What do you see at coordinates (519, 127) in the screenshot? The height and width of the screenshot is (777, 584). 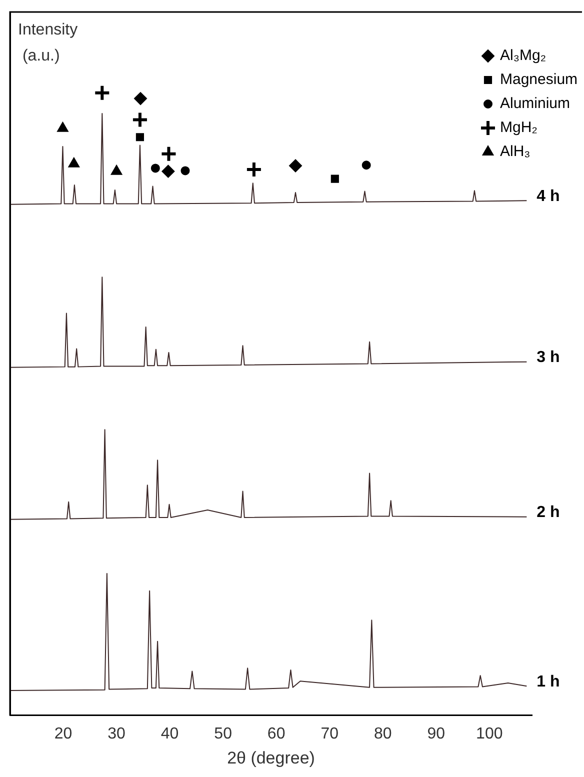 I see `legend-label: MgH₂` at bounding box center [519, 127].